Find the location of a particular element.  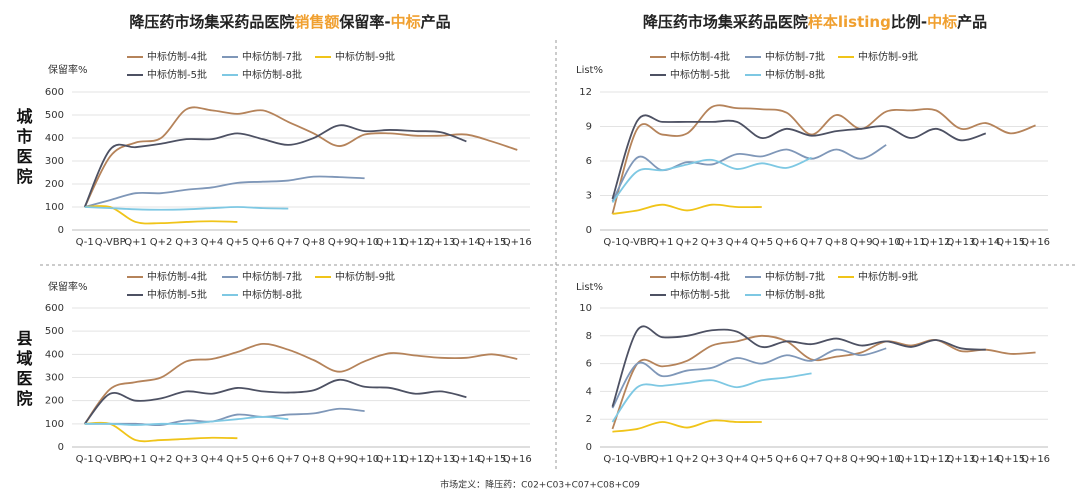

y-tick-label: 300 is located at coordinates (54, 378).